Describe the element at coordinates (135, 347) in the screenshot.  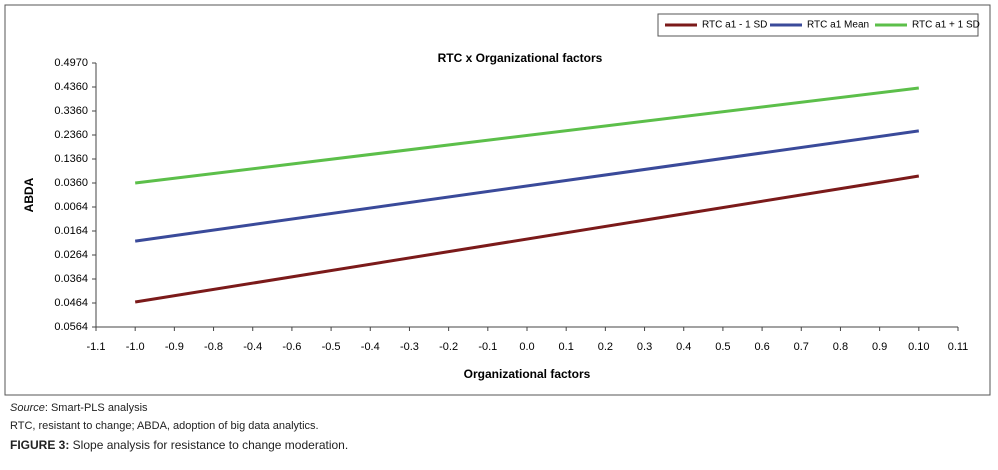
I see `x-tick-label: -1.0` at that location.